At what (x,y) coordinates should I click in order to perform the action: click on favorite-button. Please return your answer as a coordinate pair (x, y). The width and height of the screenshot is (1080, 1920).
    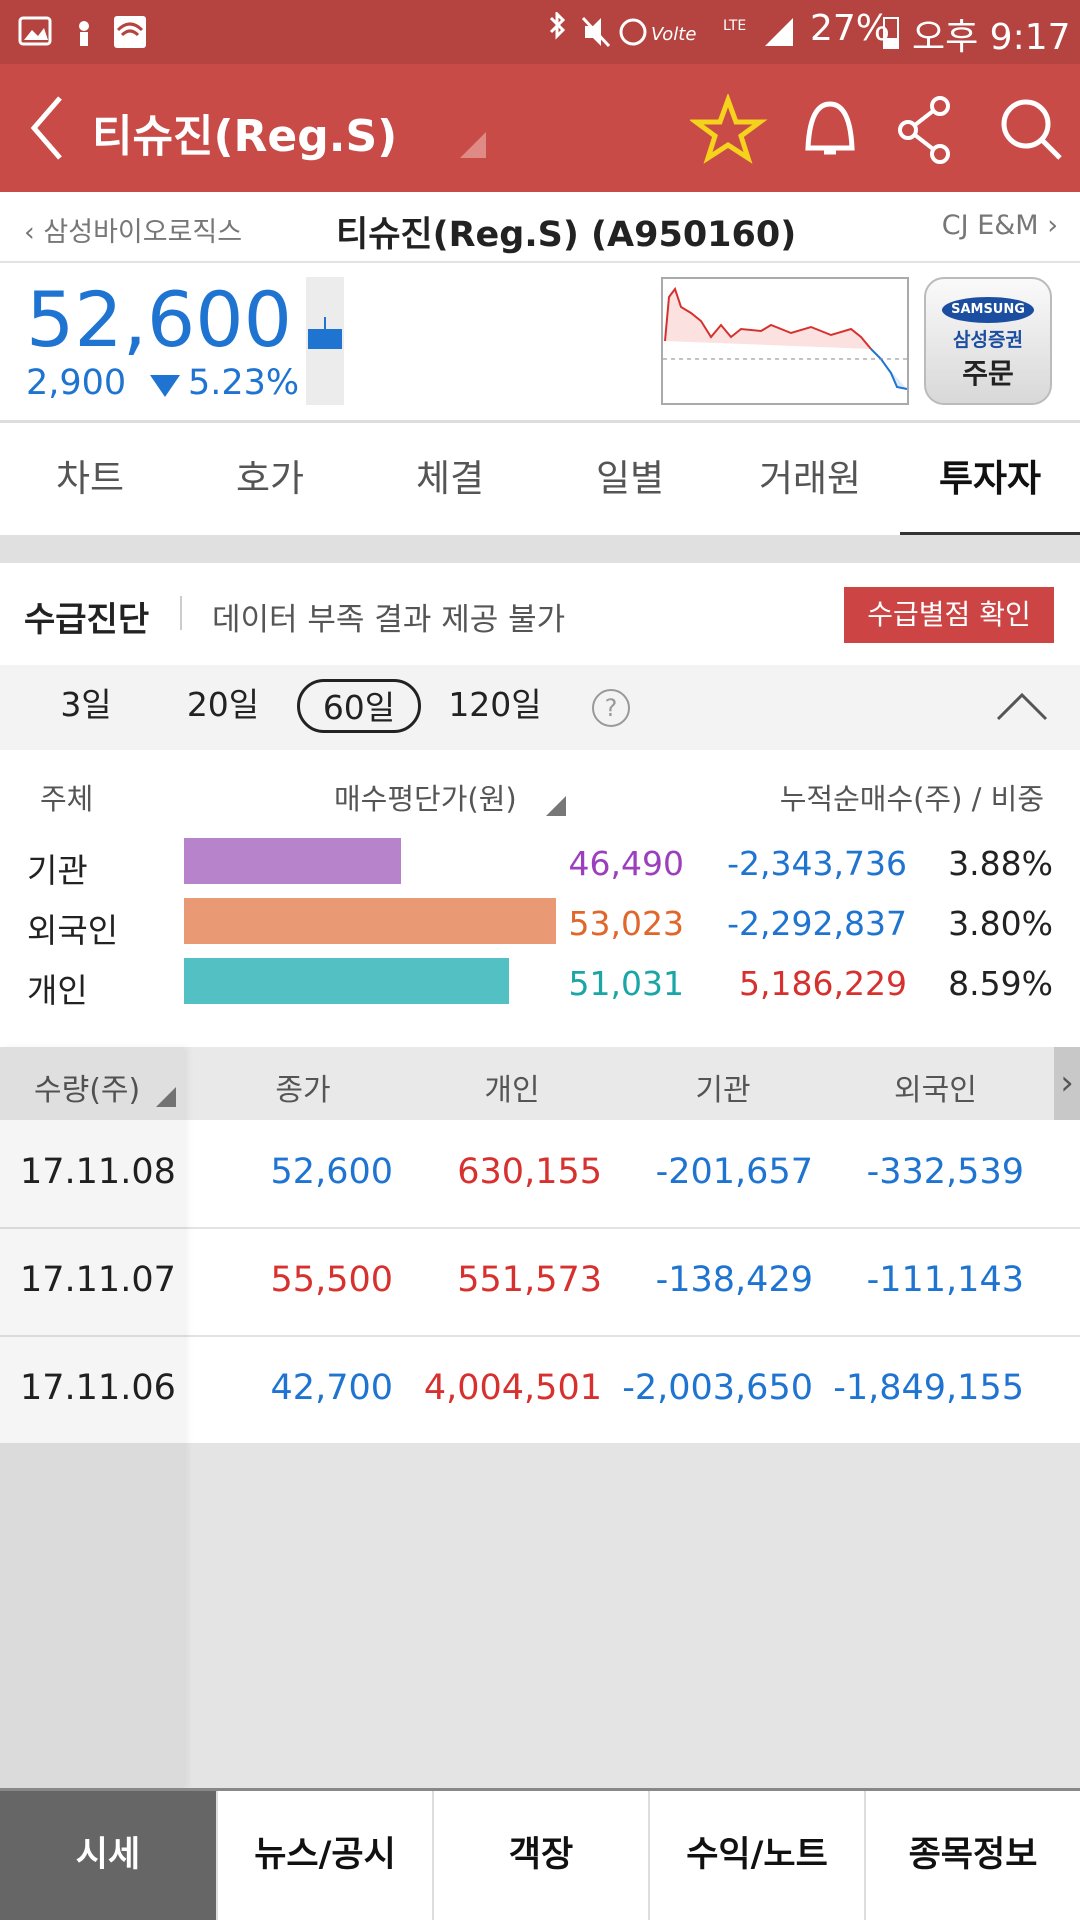
    Looking at the image, I should click on (729, 129).